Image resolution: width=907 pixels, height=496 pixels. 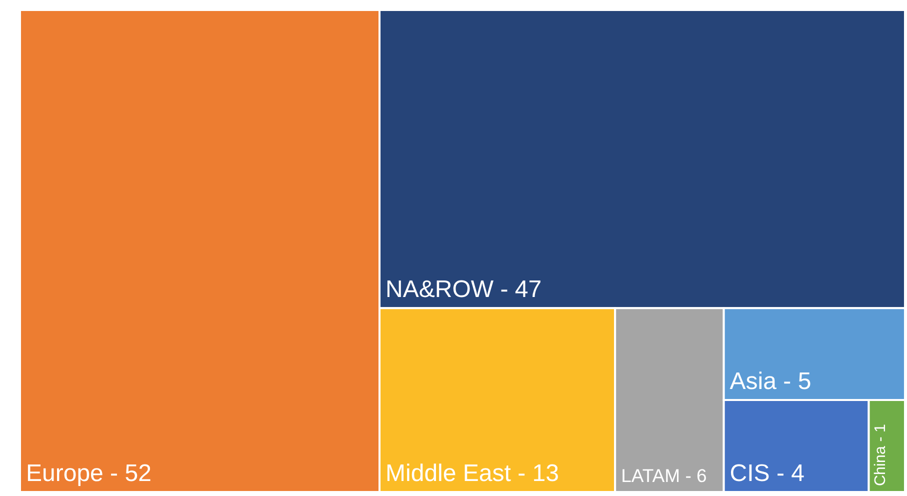 I want to click on data-label: 6, so click(x=701, y=475).